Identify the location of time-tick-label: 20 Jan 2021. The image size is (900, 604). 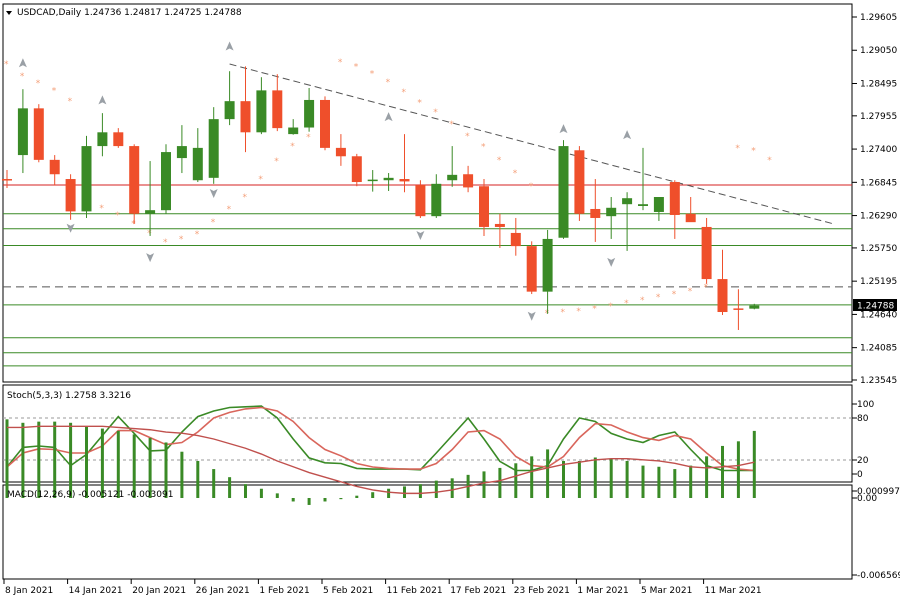
(159, 591).